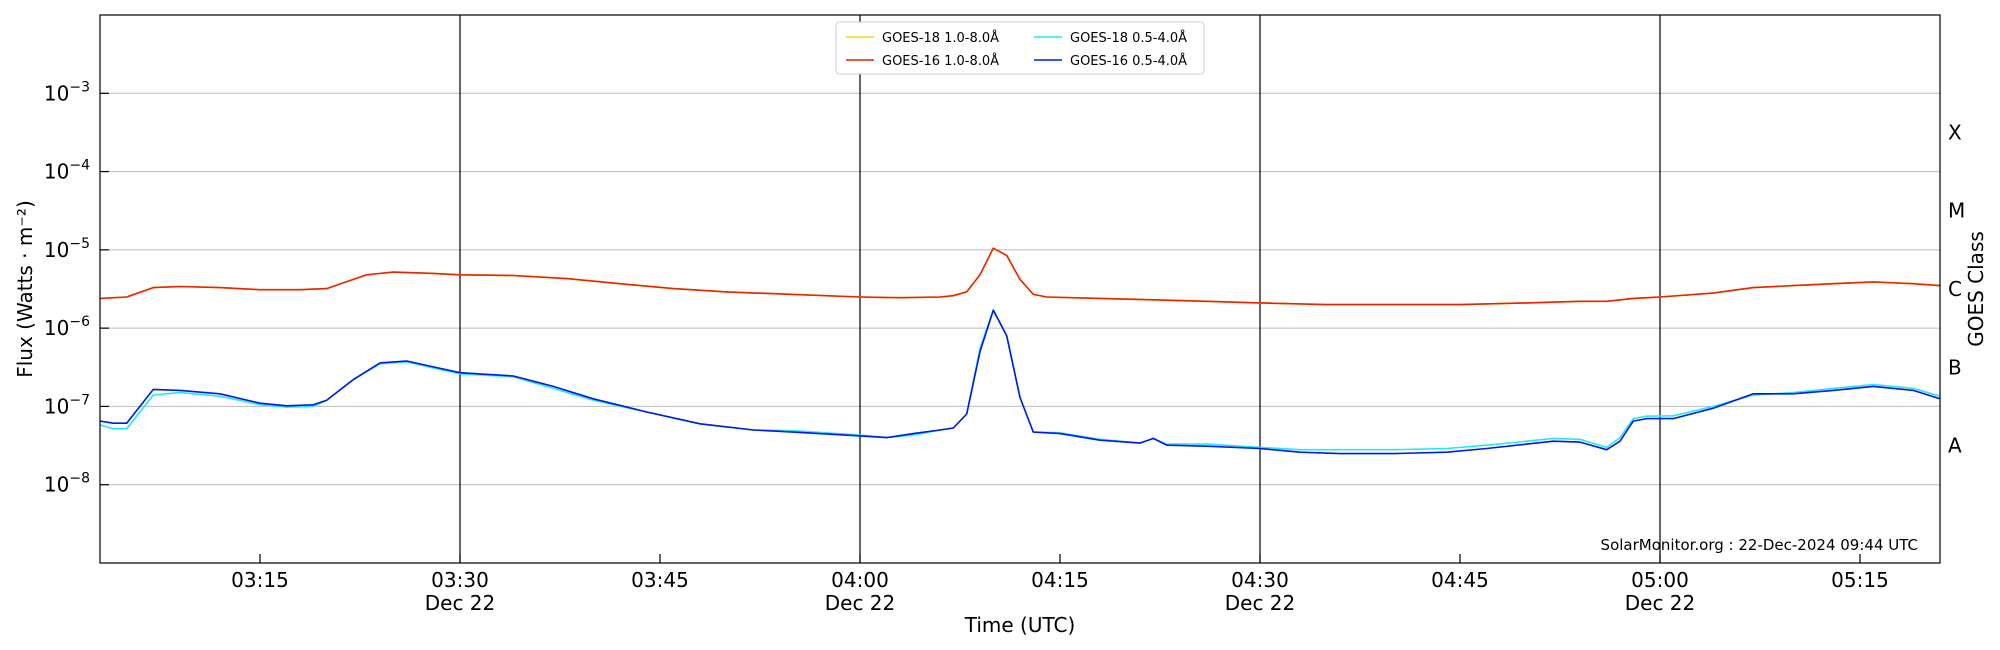 Image resolution: width=2000 pixels, height=650 pixels. What do you see at coordinates (1860, 580) in the screenshot?
I see `x-tick-label: 05:15` at bounding box center [1860, 580].